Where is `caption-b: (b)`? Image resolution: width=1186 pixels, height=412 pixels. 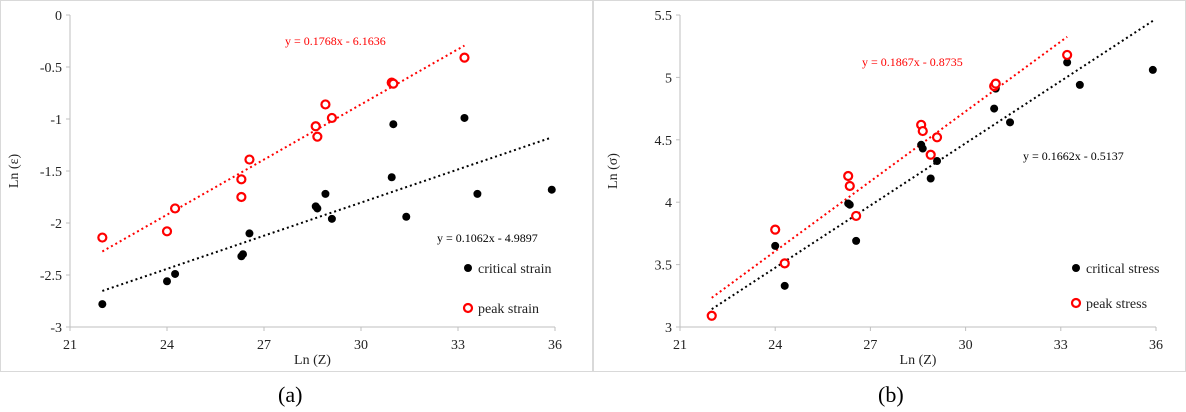
caption-b: (b) is located at coordinates (891, 394).